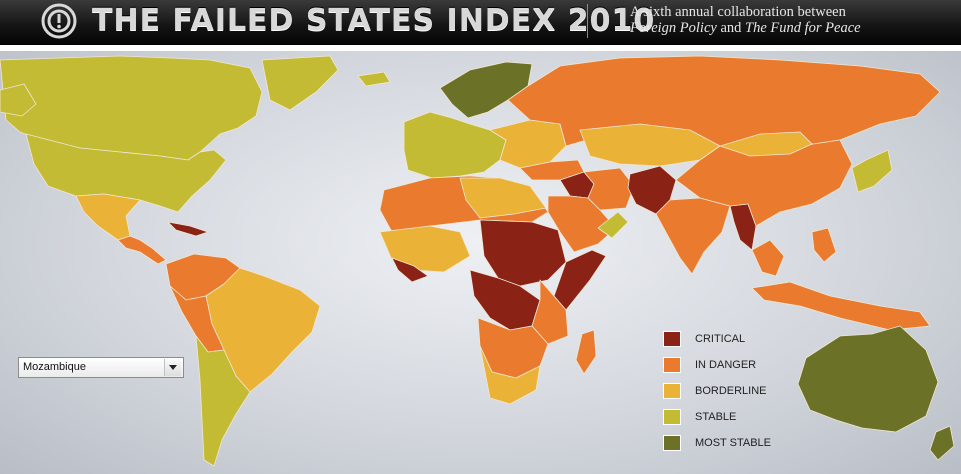 This screenshot has height=474, width=961. Describe the element at coordinates (673, 28) in the screenshot. I see `tagline-foreign-policy: Foreign Policy` at that location.